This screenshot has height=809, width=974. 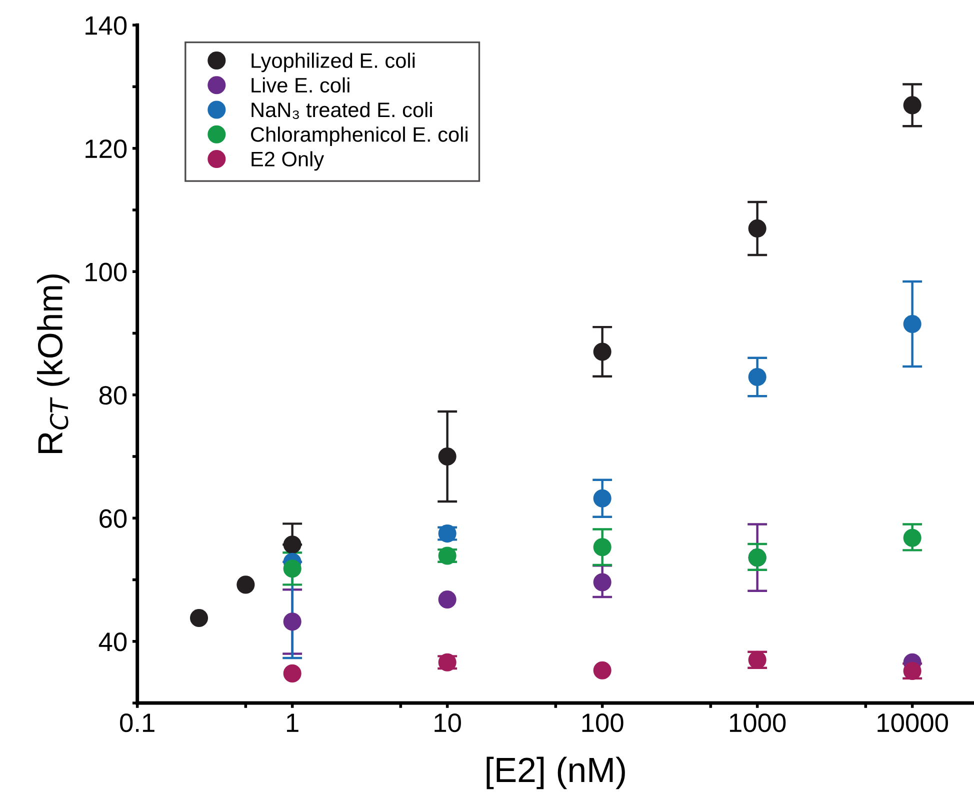 I want to click on y-tick-label: 80, so click(x=113, y=395).